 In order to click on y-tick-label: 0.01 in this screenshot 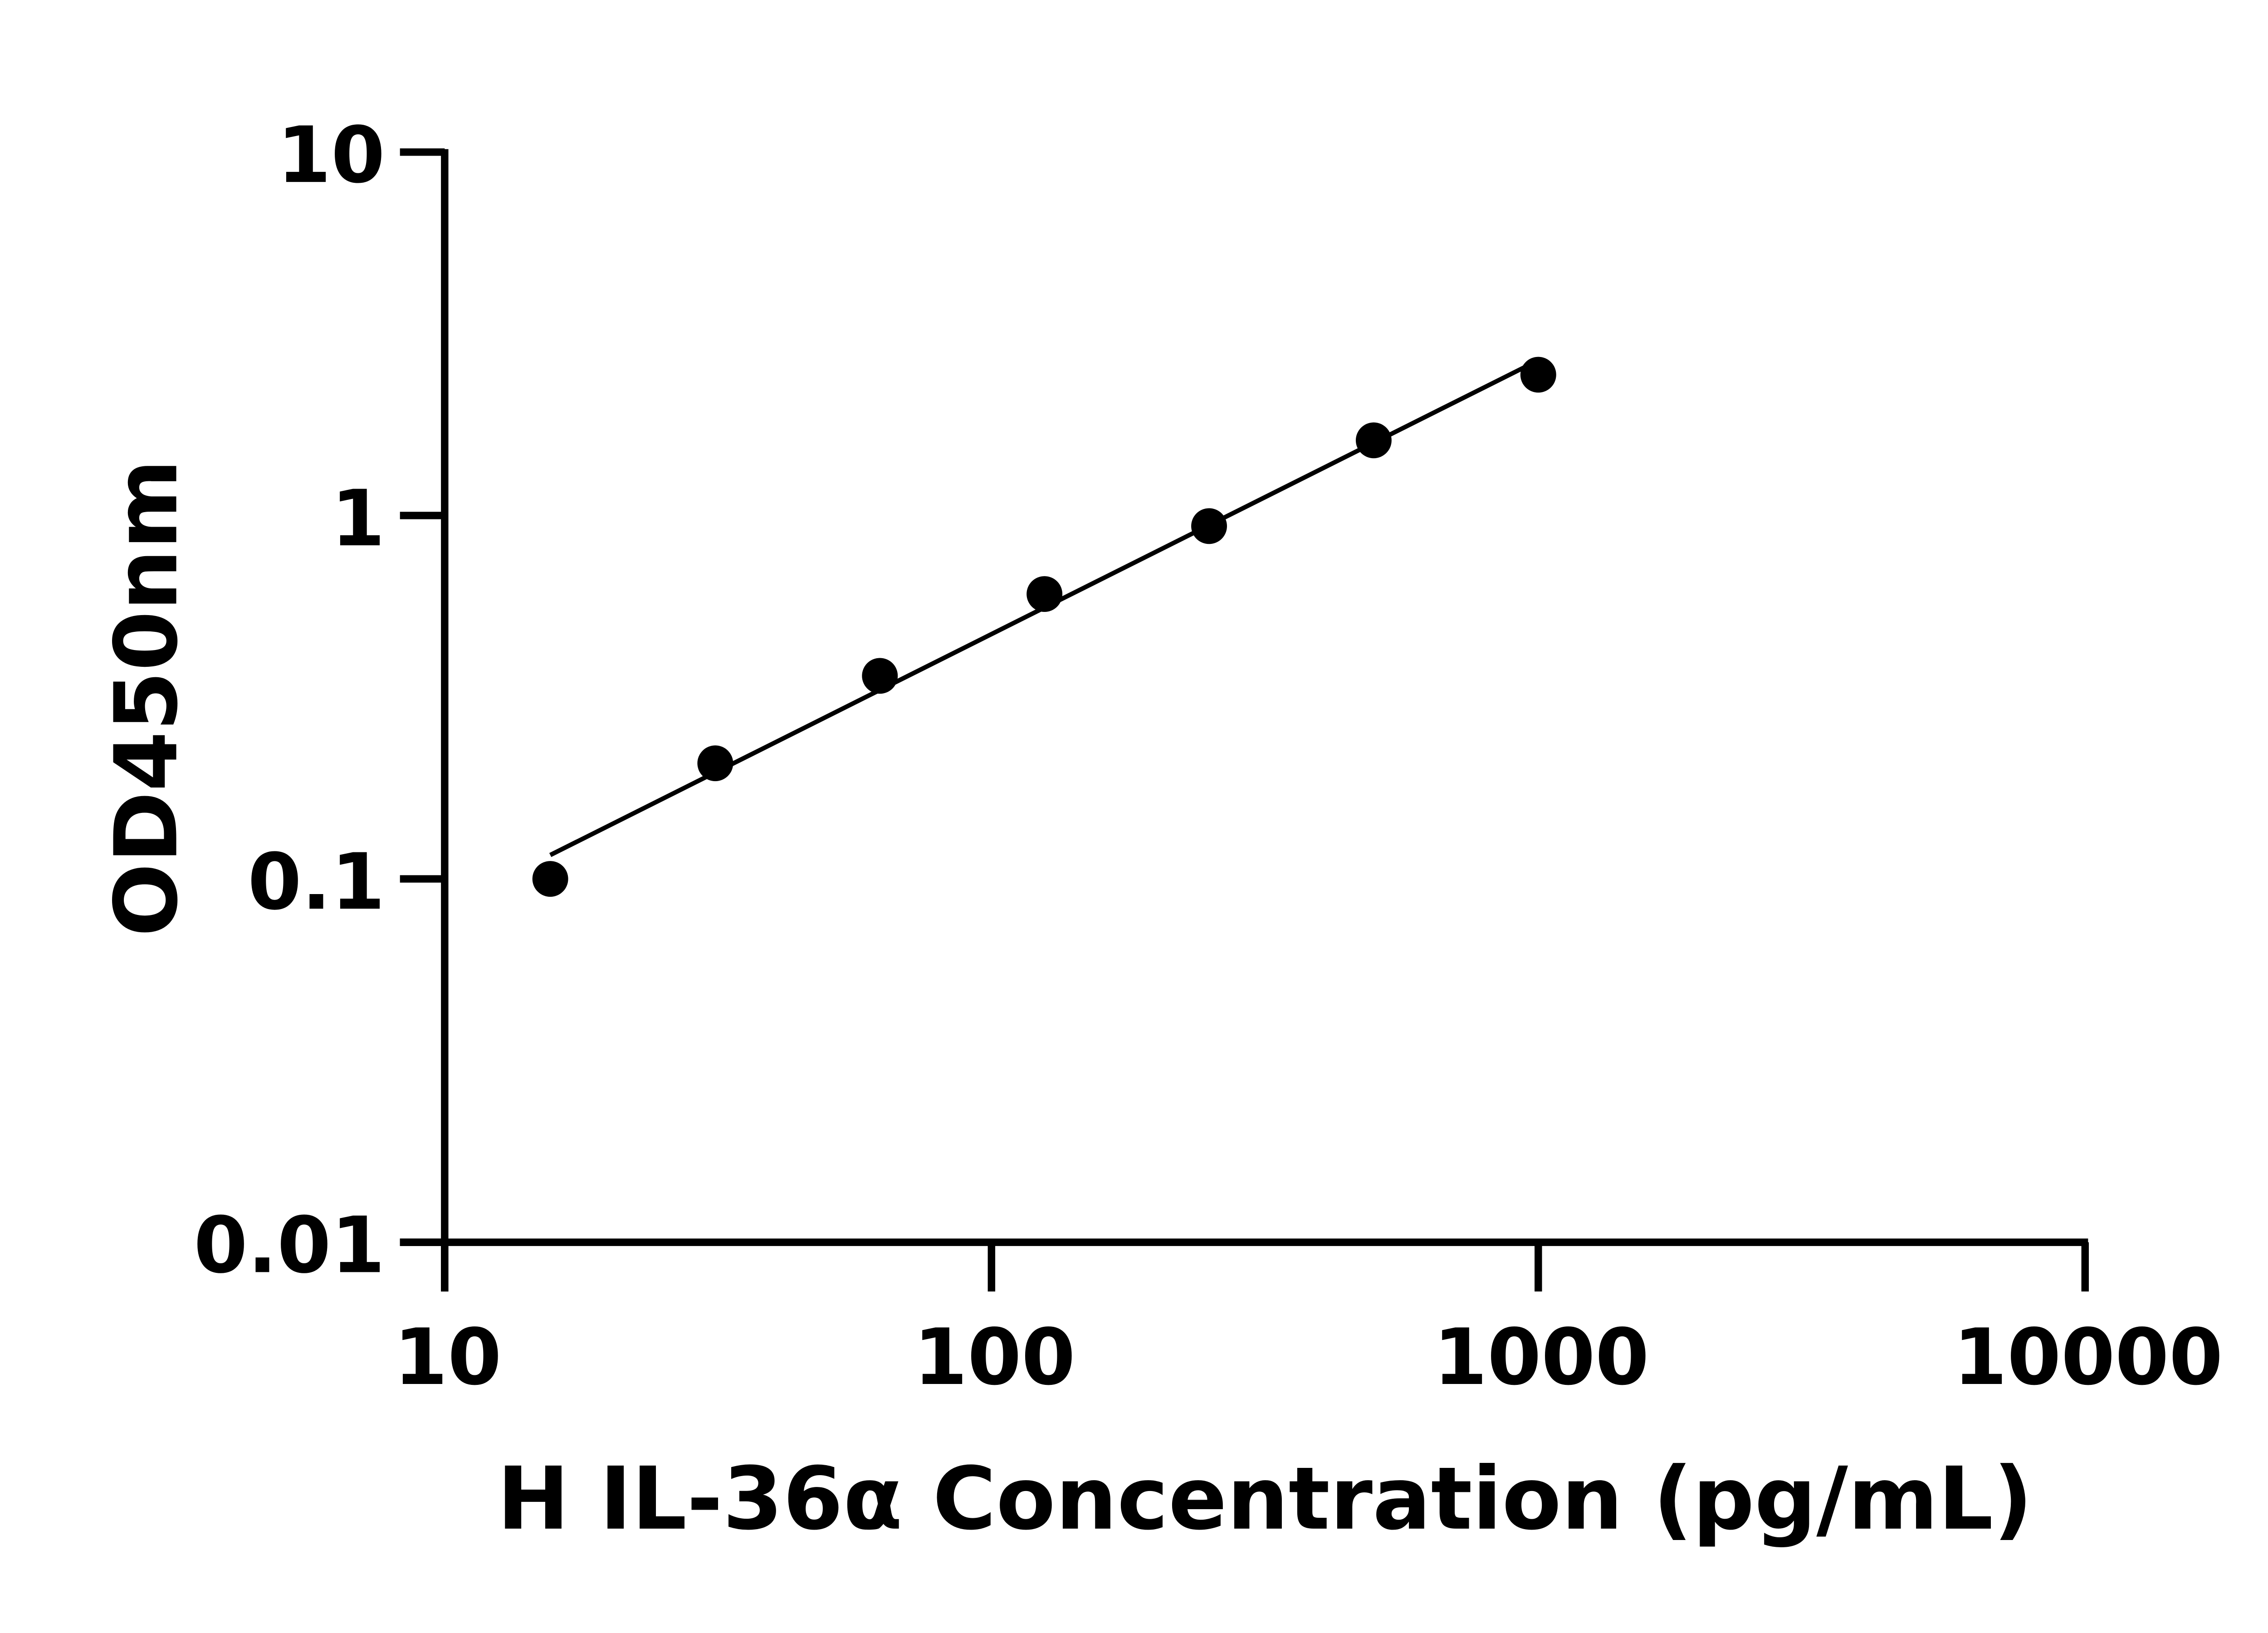, I will do `click(290, 1245)`.